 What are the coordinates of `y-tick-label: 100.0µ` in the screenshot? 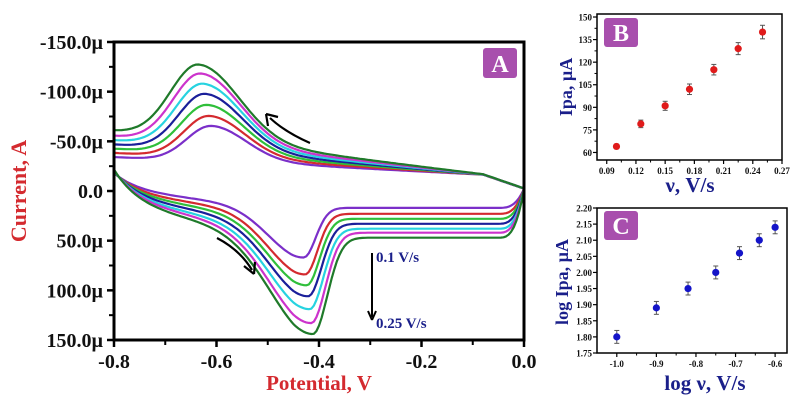 It's located at (74, 291).